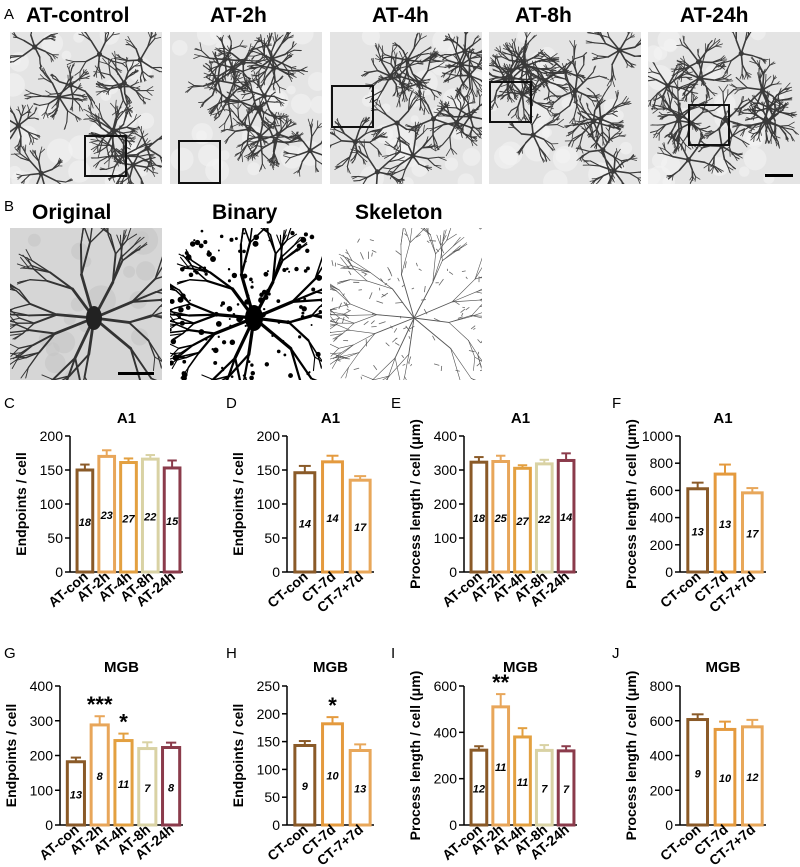 The image size is (800, 867). I want to click on chart-f-y-tick-label: 0, so click(669, 572).